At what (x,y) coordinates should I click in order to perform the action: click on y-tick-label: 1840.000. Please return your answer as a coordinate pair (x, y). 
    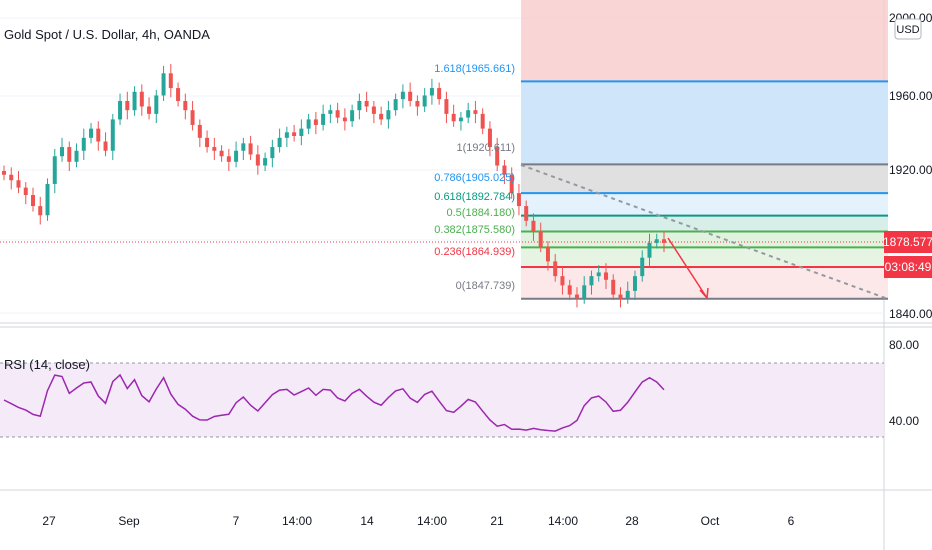
    Looking at the image, I should click on (910, 314).